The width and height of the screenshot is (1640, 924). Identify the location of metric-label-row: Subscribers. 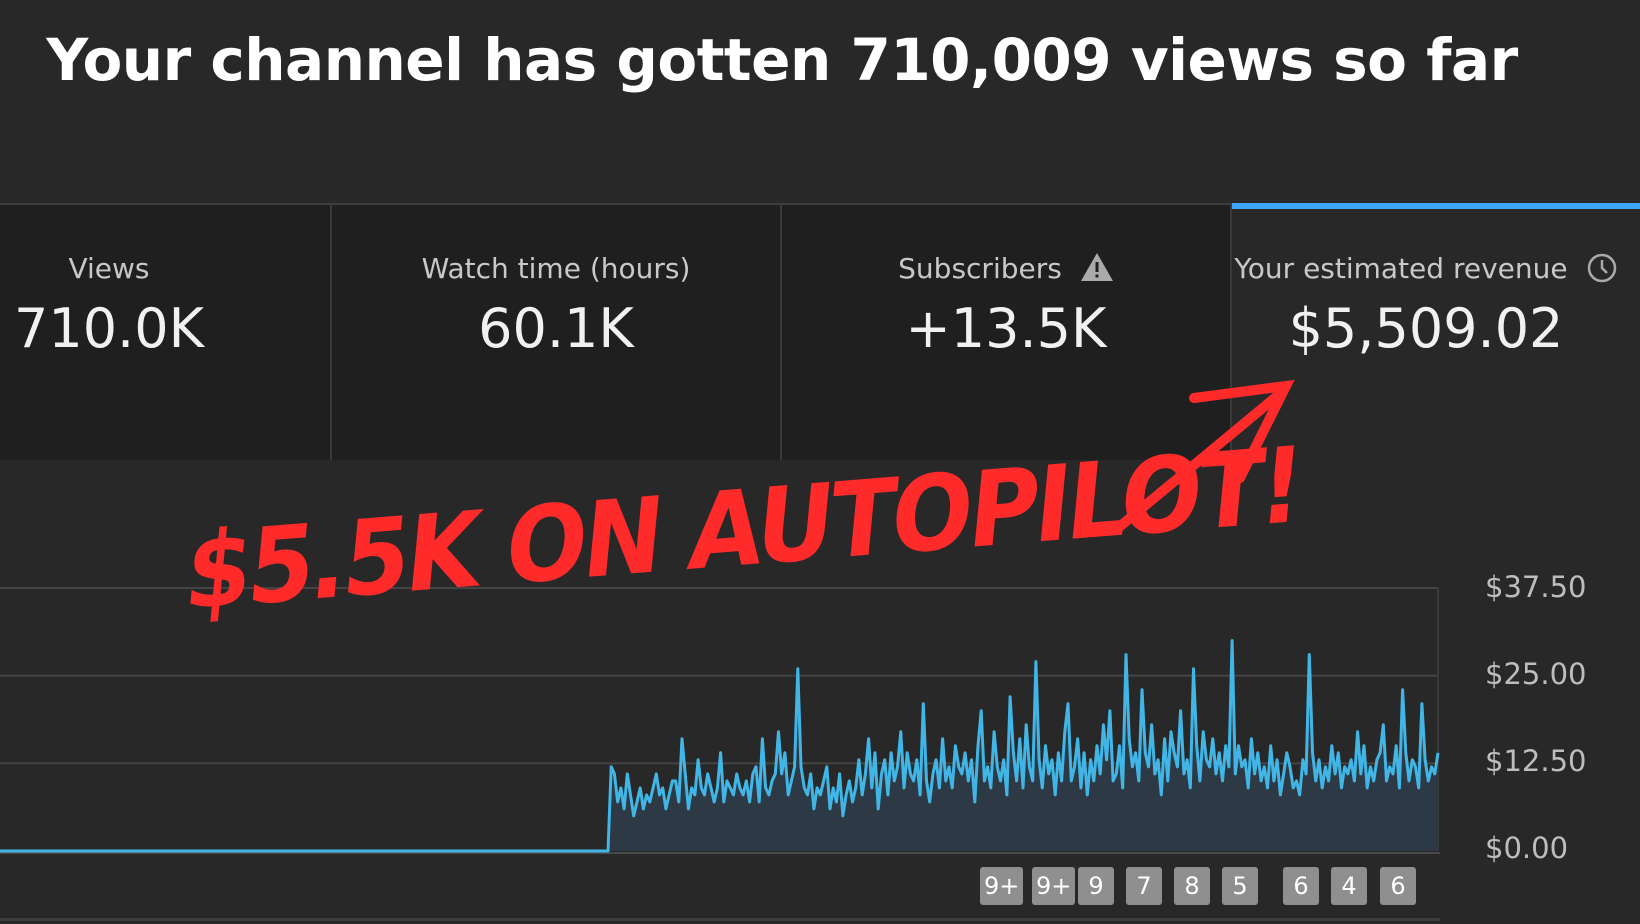
(1006, 268).